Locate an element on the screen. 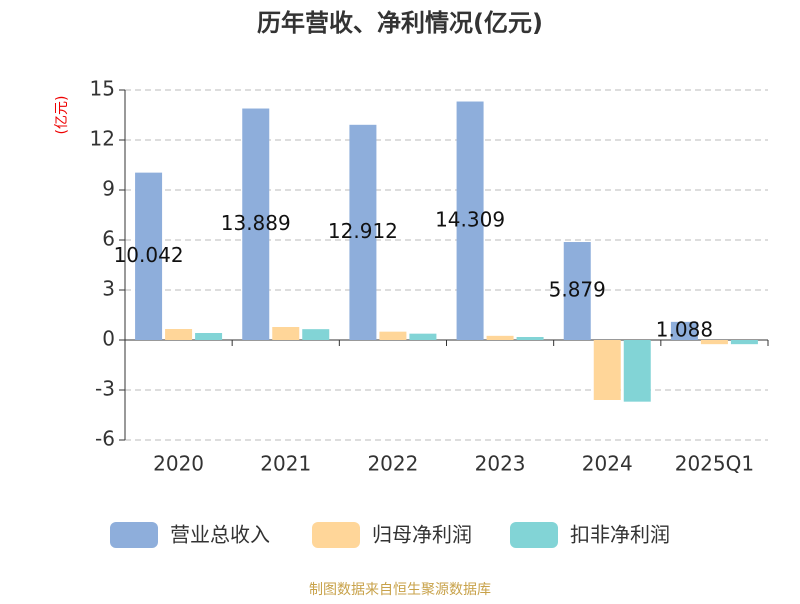 Image resolution: width=800 pixels, height=604 pixels. legend-label: 扣非净利润 is located at coordinates (620, 535).